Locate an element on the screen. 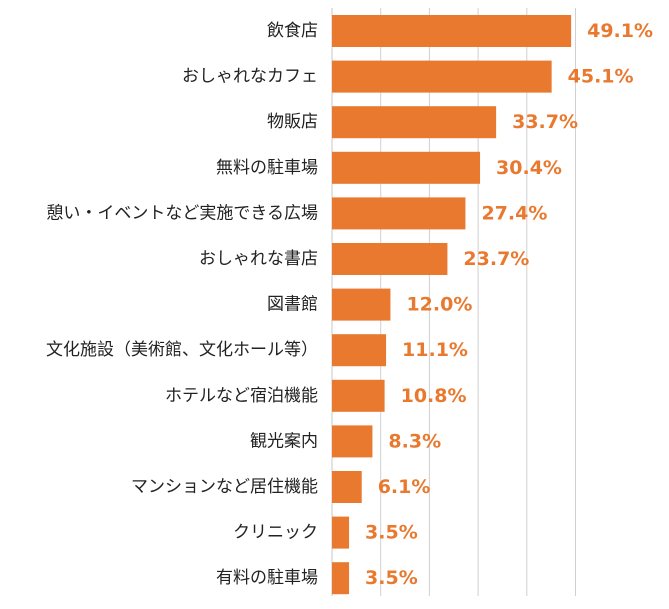  value-label: 33.7% is located at coordinates (545, 122).